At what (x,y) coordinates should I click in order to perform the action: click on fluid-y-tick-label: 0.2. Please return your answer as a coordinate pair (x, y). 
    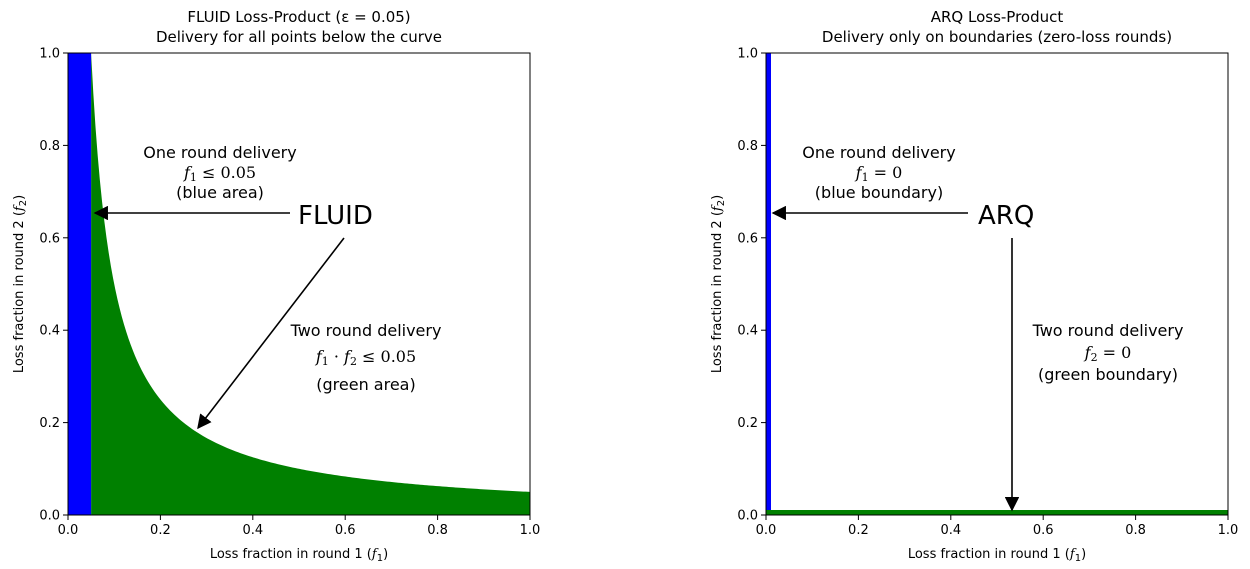
    Looking at the image, I should click on (49, 423).